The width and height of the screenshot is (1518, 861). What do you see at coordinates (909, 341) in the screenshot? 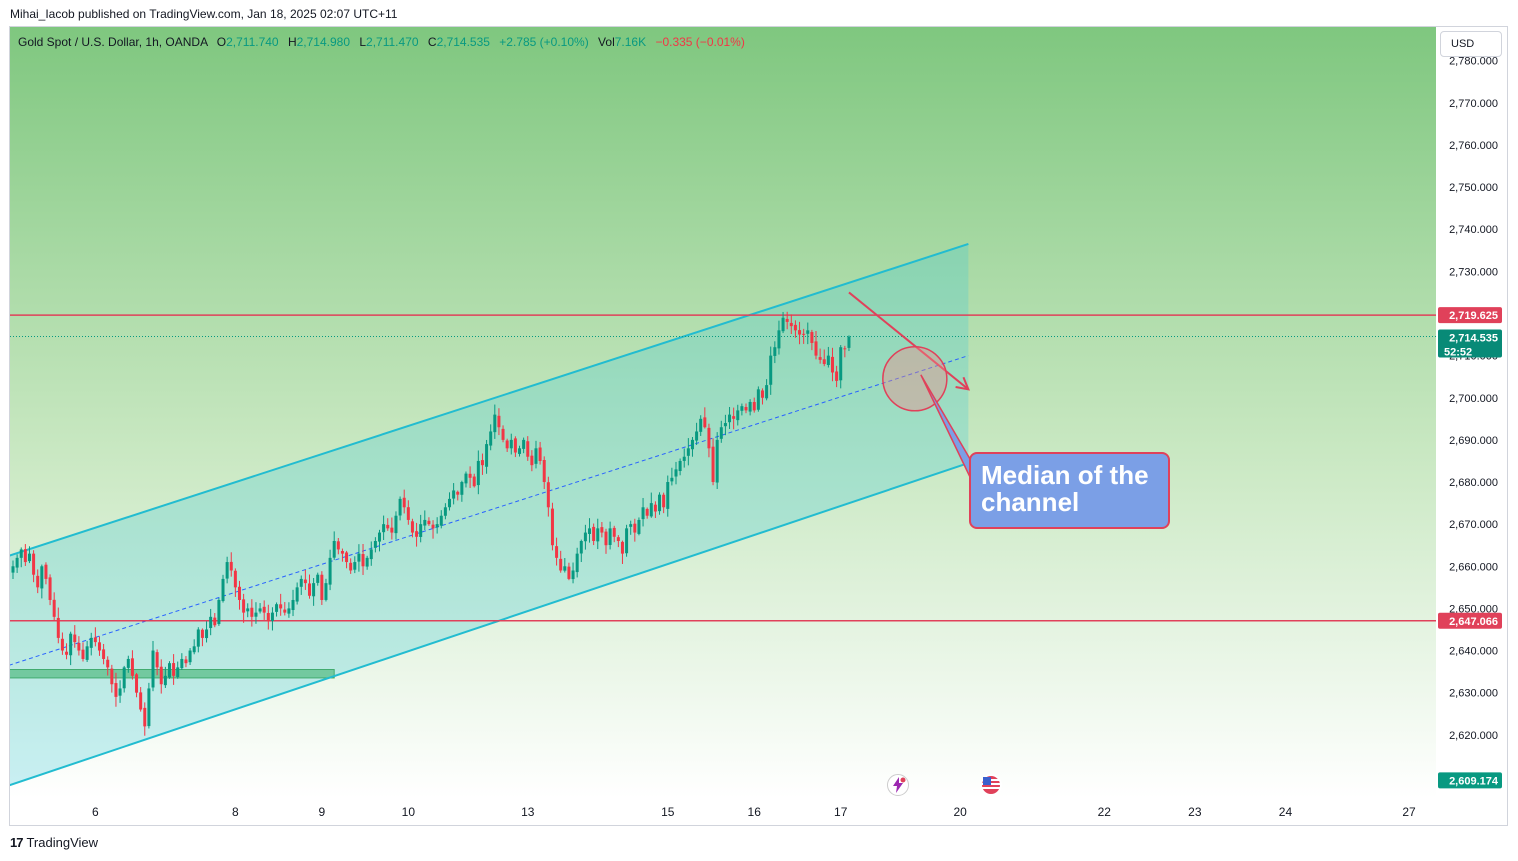
I see `forecast-arrow-line` at bounding box center [909, 341].